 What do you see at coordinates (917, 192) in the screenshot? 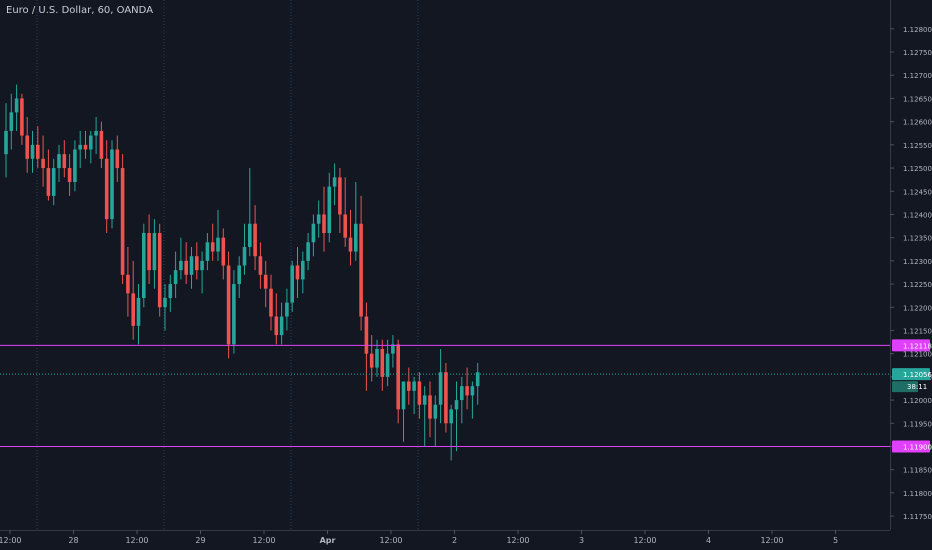
I see `price-tick-label: 1.12450` at bounding box center [917, 192].